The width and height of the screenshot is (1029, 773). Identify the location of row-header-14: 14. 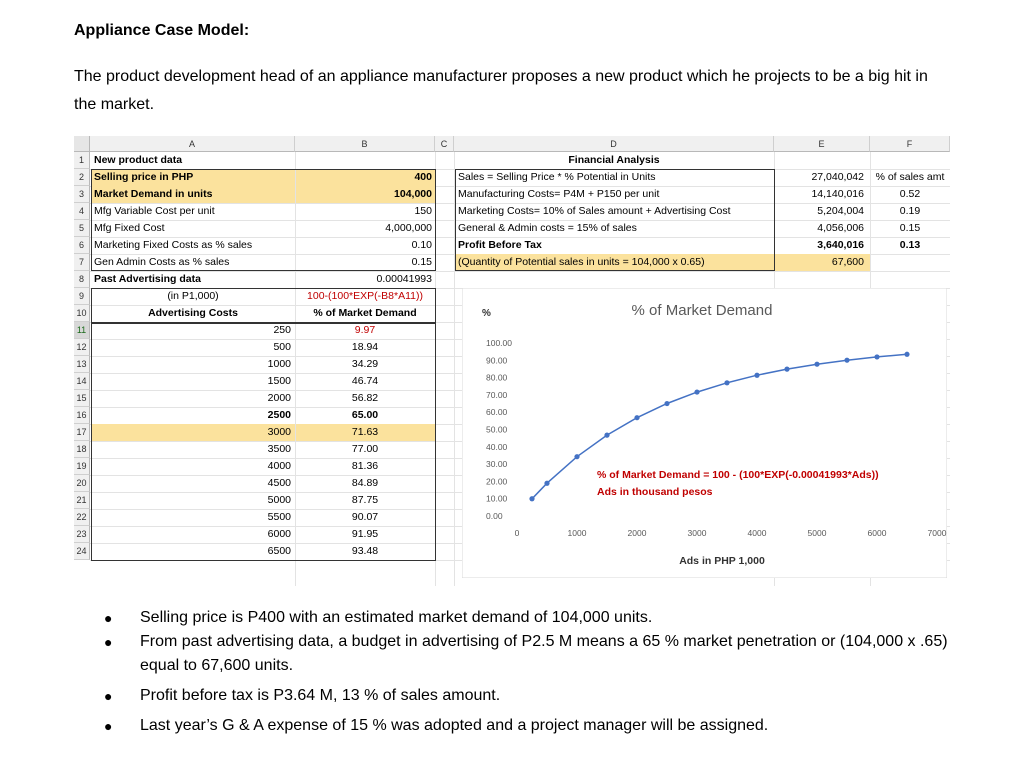
(82, 381).